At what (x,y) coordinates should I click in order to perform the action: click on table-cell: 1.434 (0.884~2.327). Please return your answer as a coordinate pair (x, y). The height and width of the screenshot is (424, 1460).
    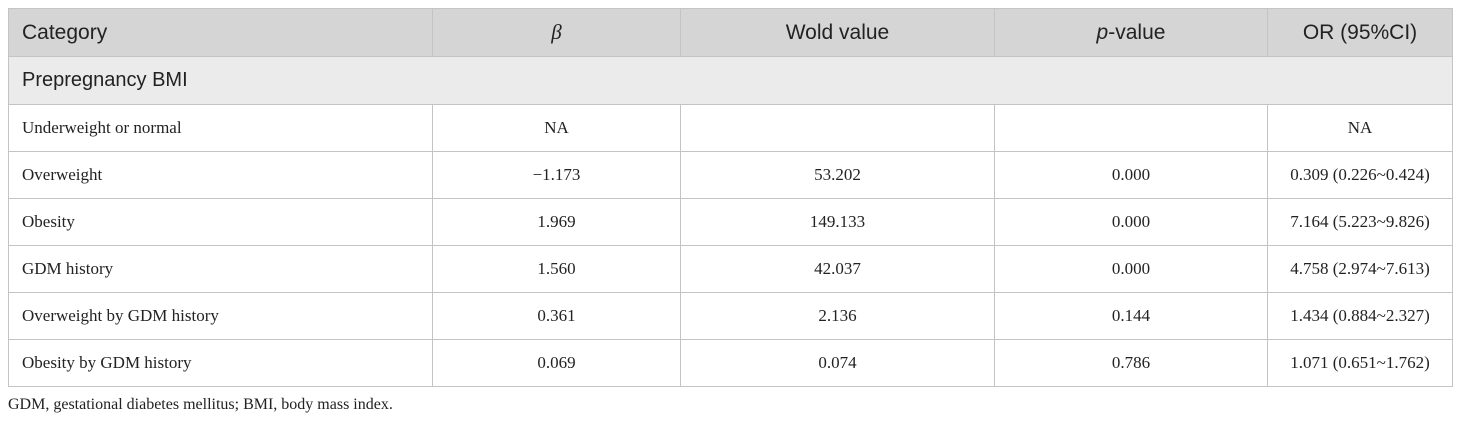
    Looking at the image, I should click on (1360, 316).